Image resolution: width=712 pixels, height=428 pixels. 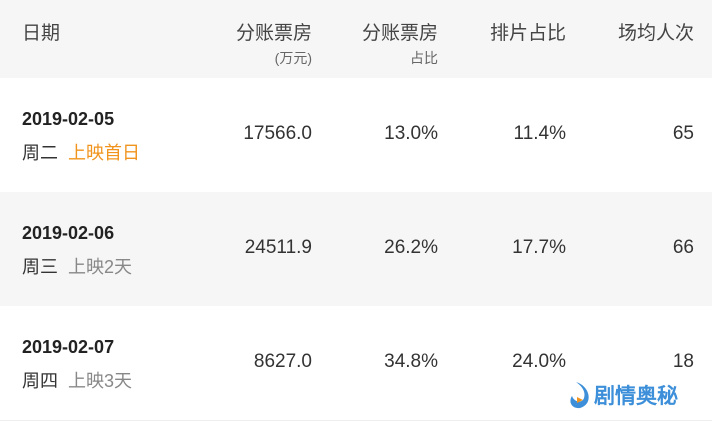 I want to click on row-screening: 17.7%, so click(x=539, y=247).